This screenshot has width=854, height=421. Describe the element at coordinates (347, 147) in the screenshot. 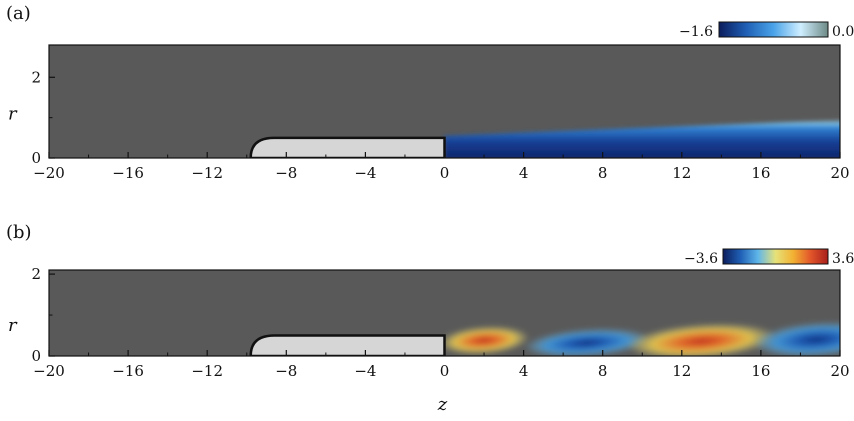

I see `body-a` at that location.